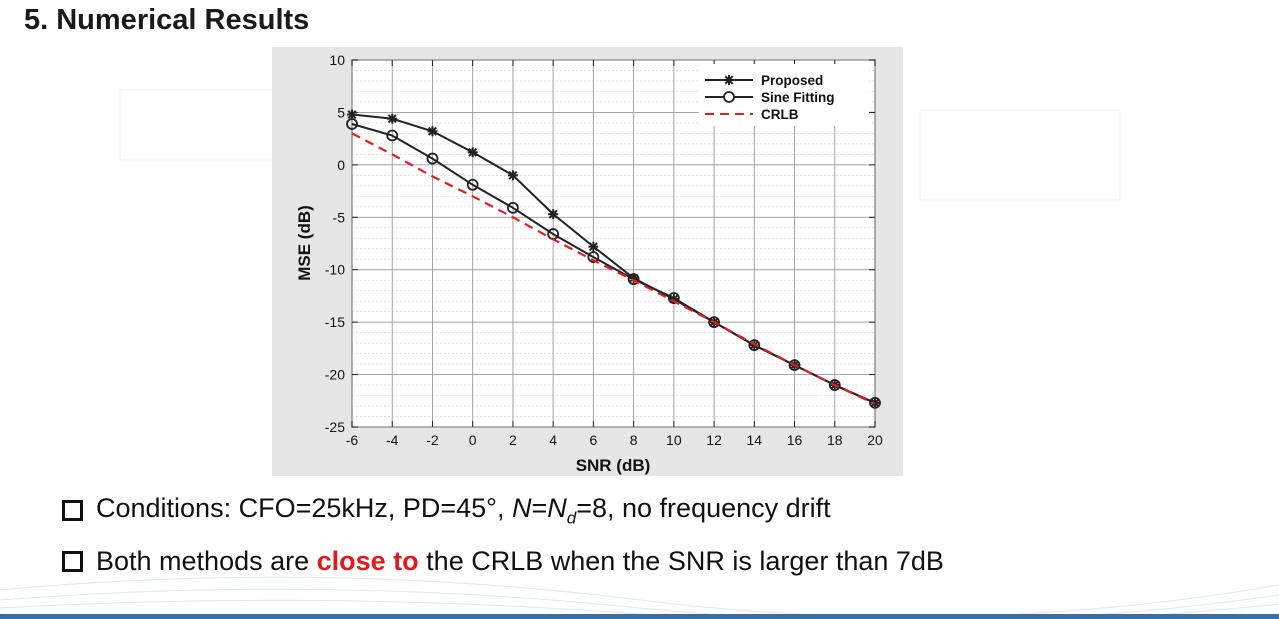 The height and width of the screenshot is (619, 1279). Describe the element at coordinates (341, 165) in the screenshot. I see `y-tick-label: 0` at that location.